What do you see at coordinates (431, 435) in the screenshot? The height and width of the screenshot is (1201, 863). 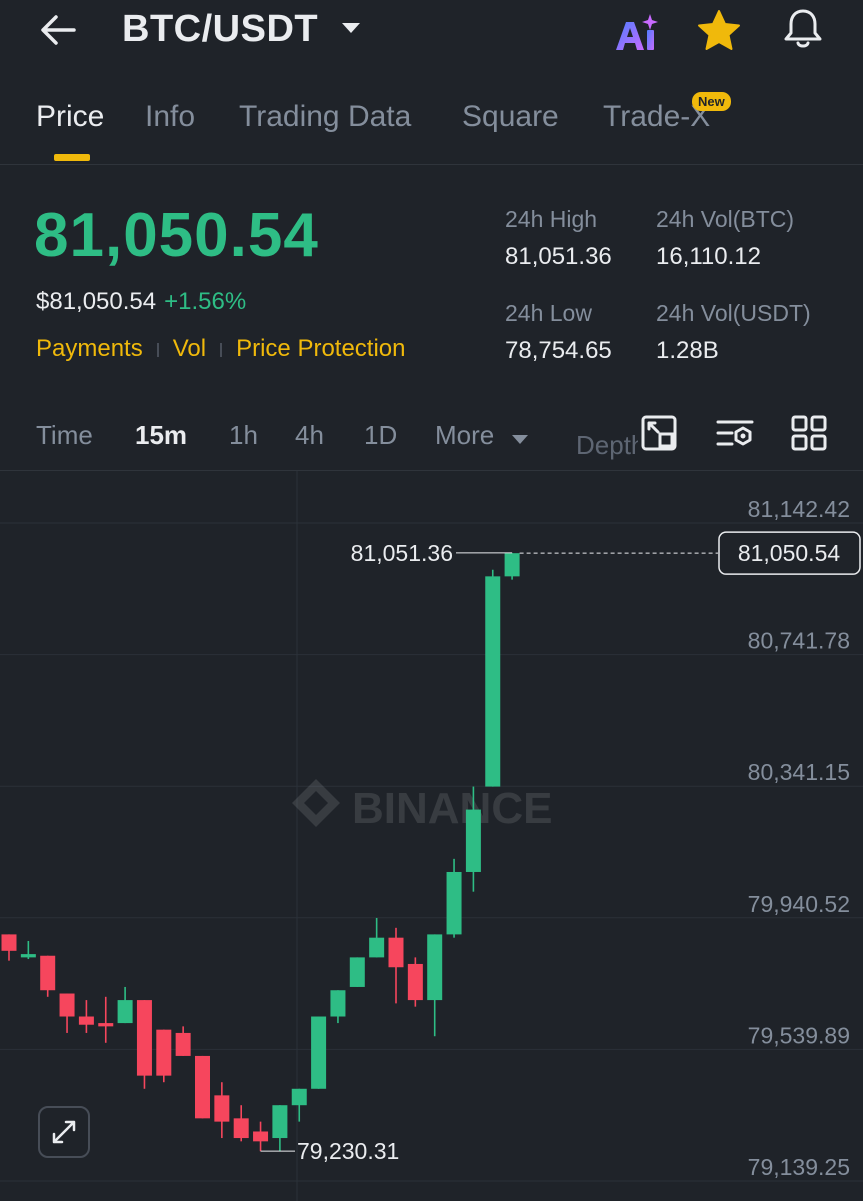 I see `interval-bar: Time 15m 1h 4h 1D More Depth` at bounding box center [431, 435].